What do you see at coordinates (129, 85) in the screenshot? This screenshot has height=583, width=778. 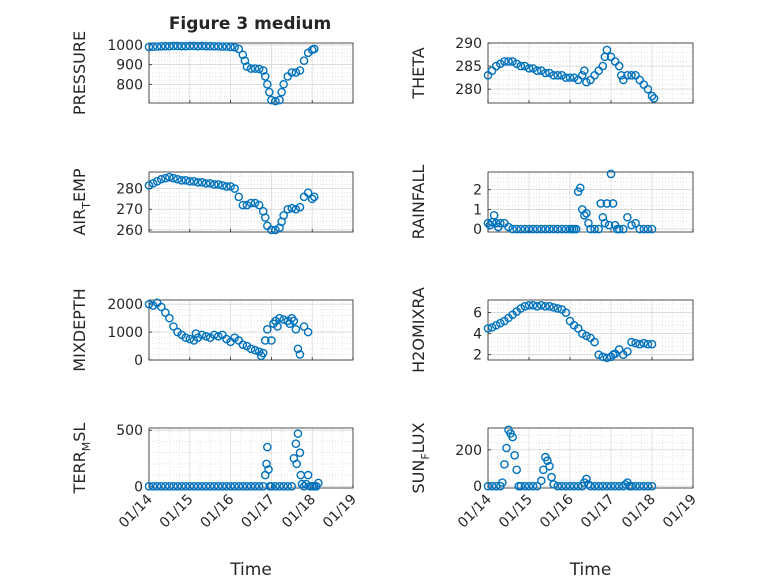 I see `y-tick-label: 800` at bounding box center [129, 85].